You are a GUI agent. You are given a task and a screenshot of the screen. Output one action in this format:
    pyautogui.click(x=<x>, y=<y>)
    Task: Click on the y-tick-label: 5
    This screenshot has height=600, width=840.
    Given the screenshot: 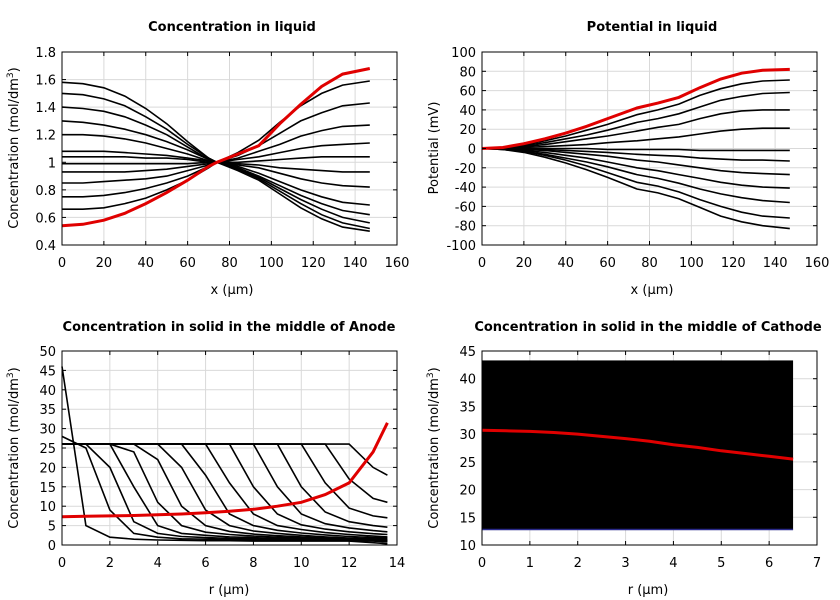 What is the action you would take?
    pyautogui.click(x=52, y=527)
    